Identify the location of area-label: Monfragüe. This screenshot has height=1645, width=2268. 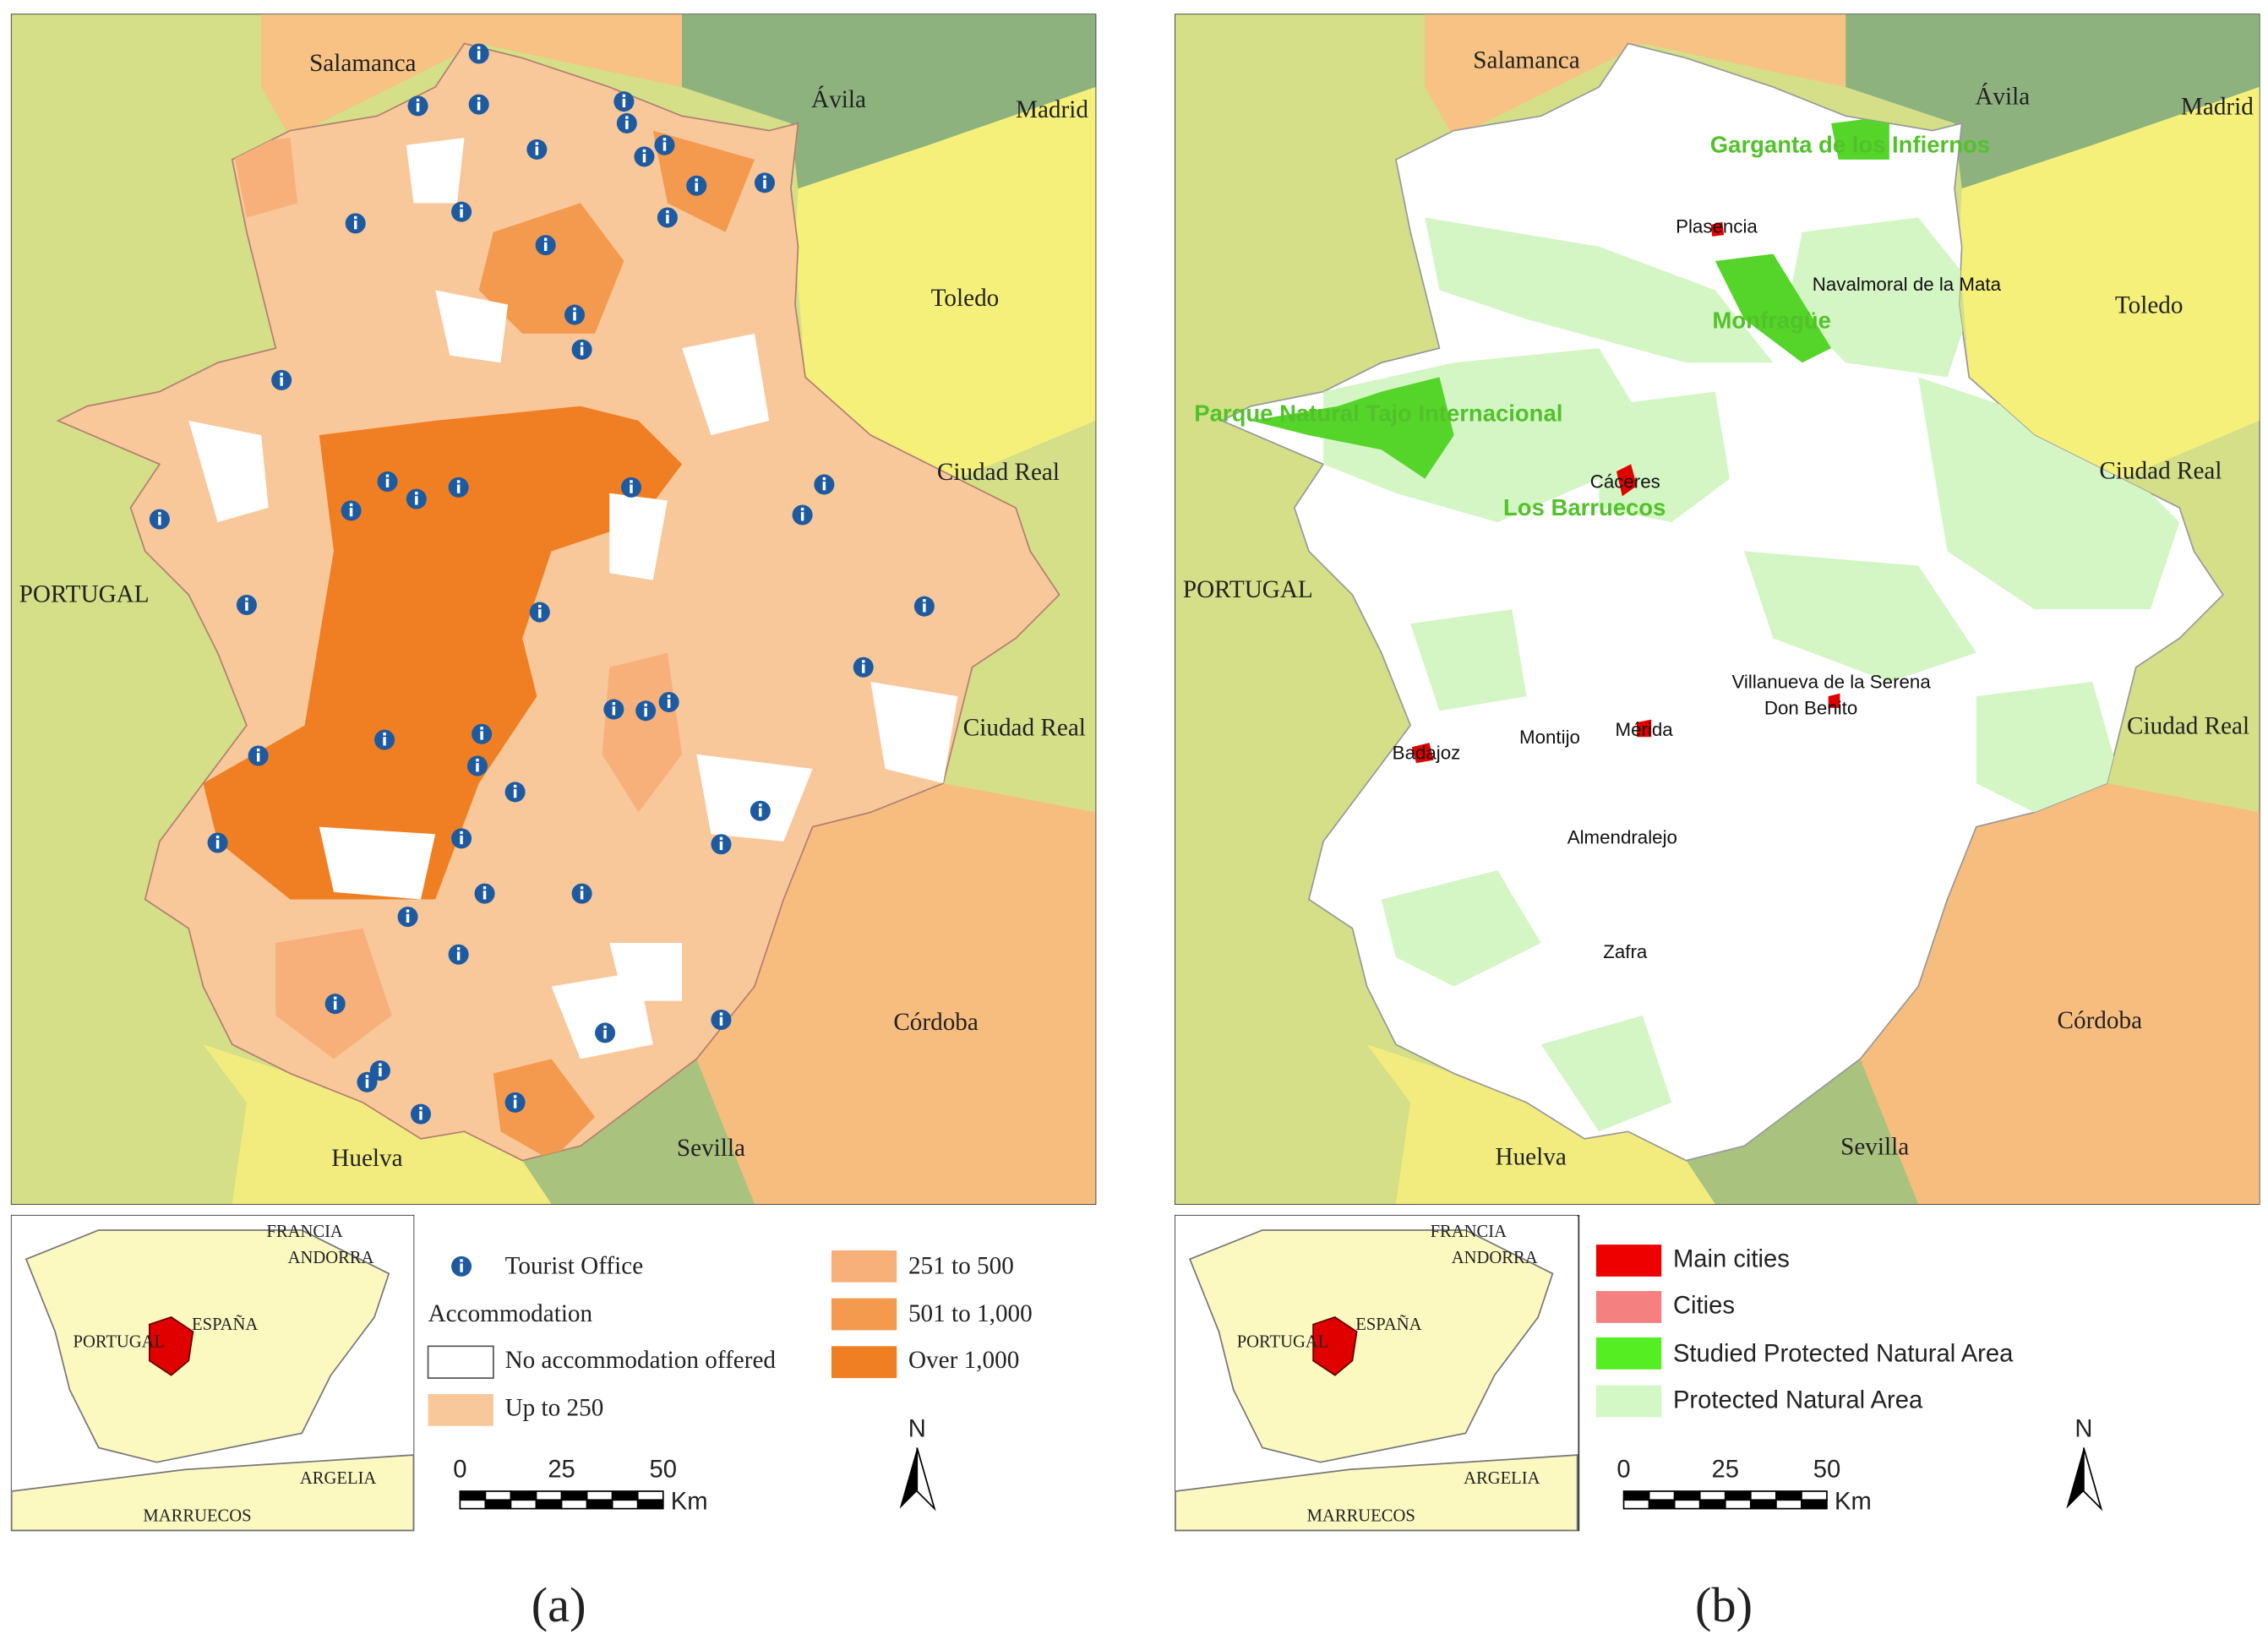
(1772, 320).